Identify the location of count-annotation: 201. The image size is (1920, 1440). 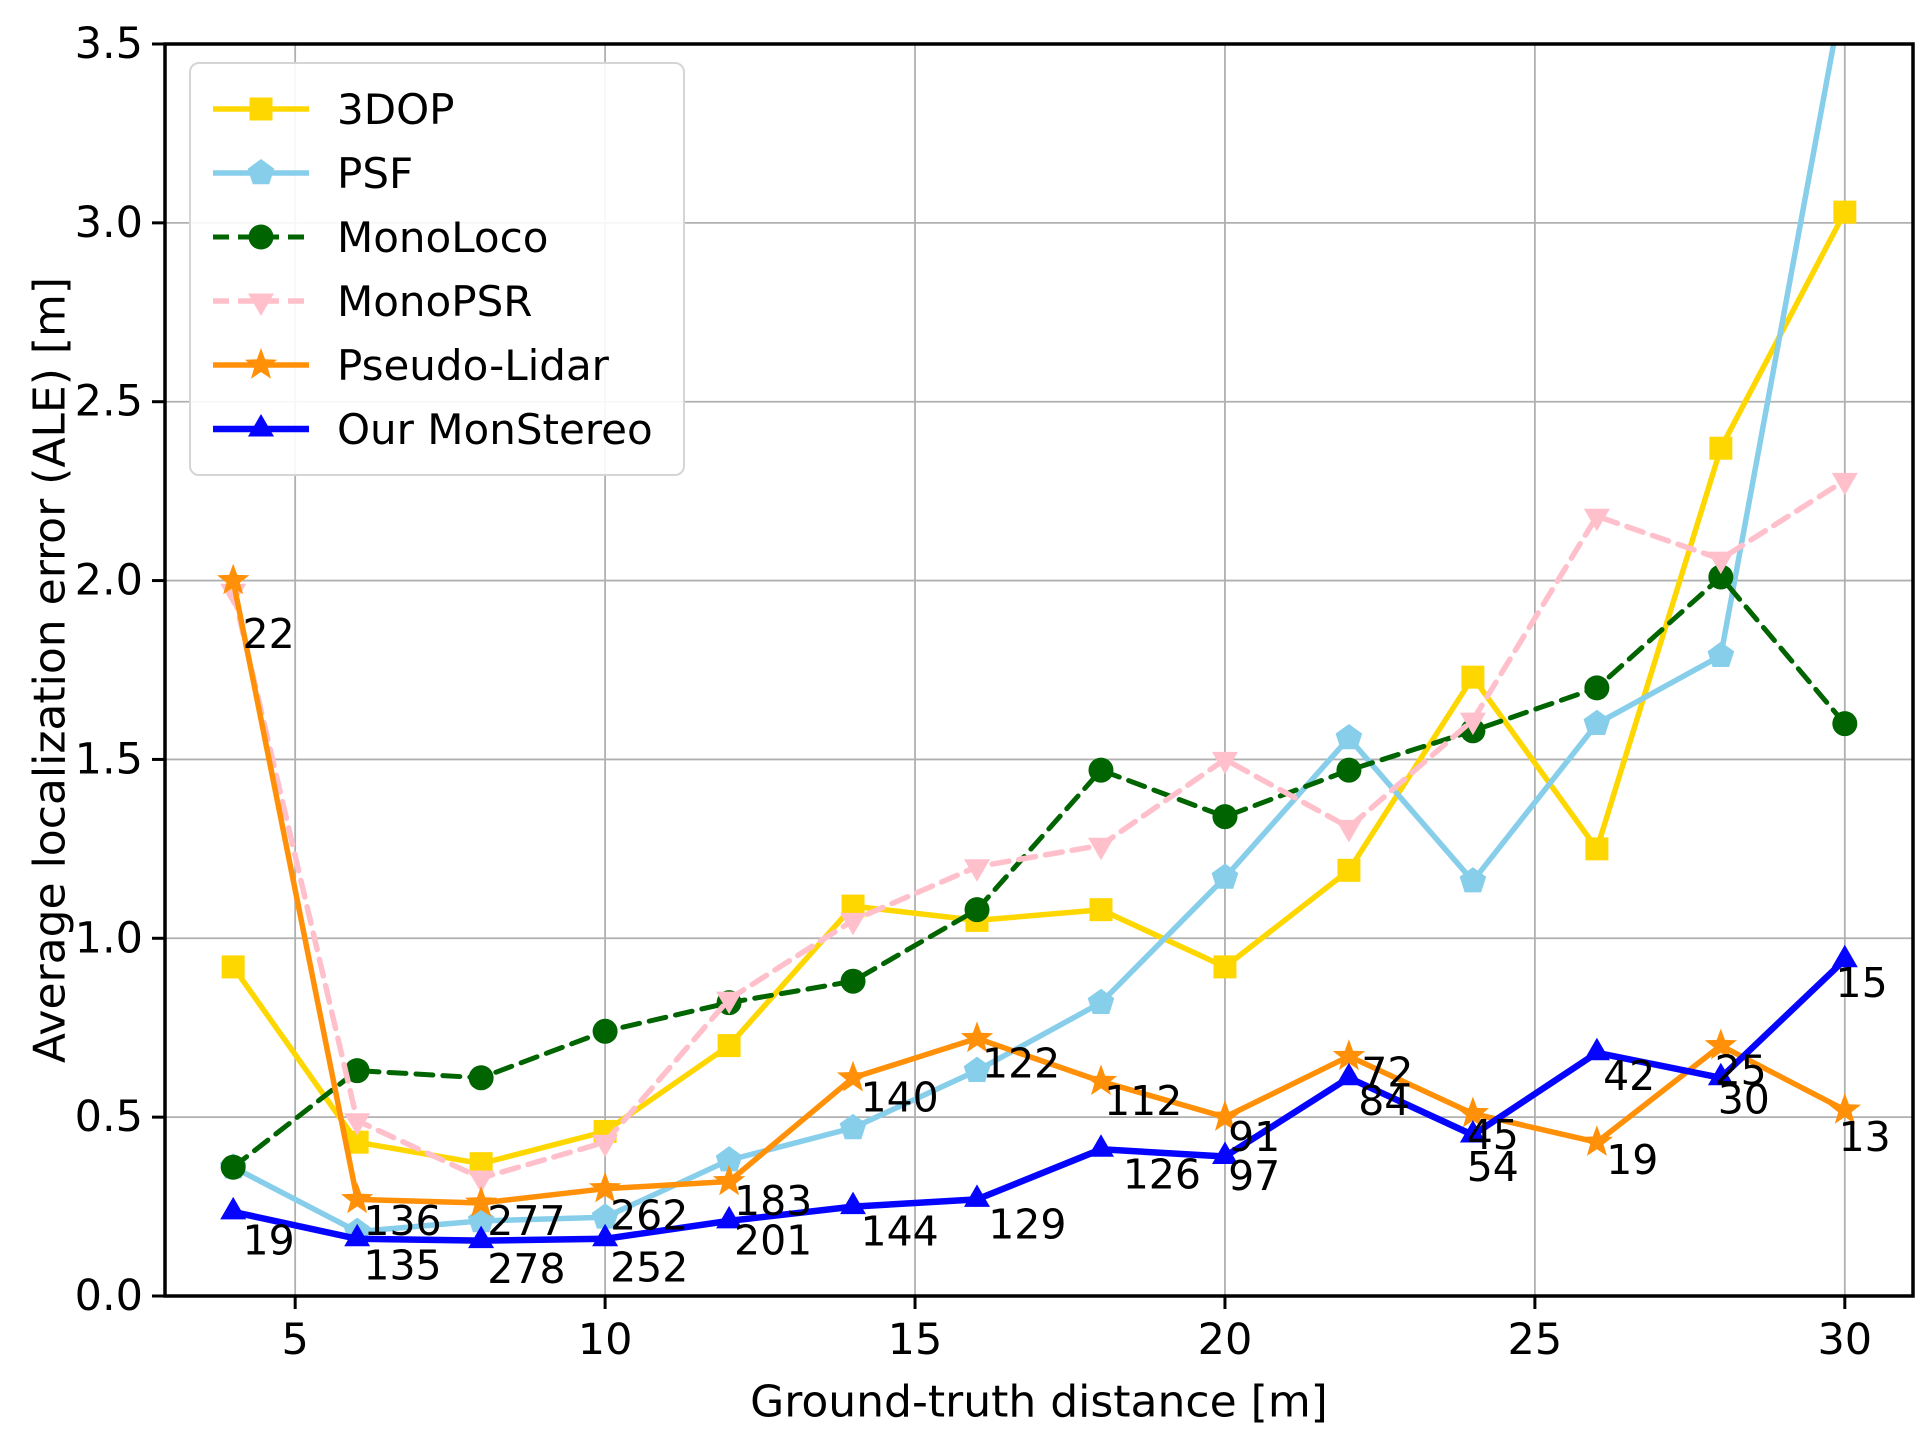
(773, 1241).